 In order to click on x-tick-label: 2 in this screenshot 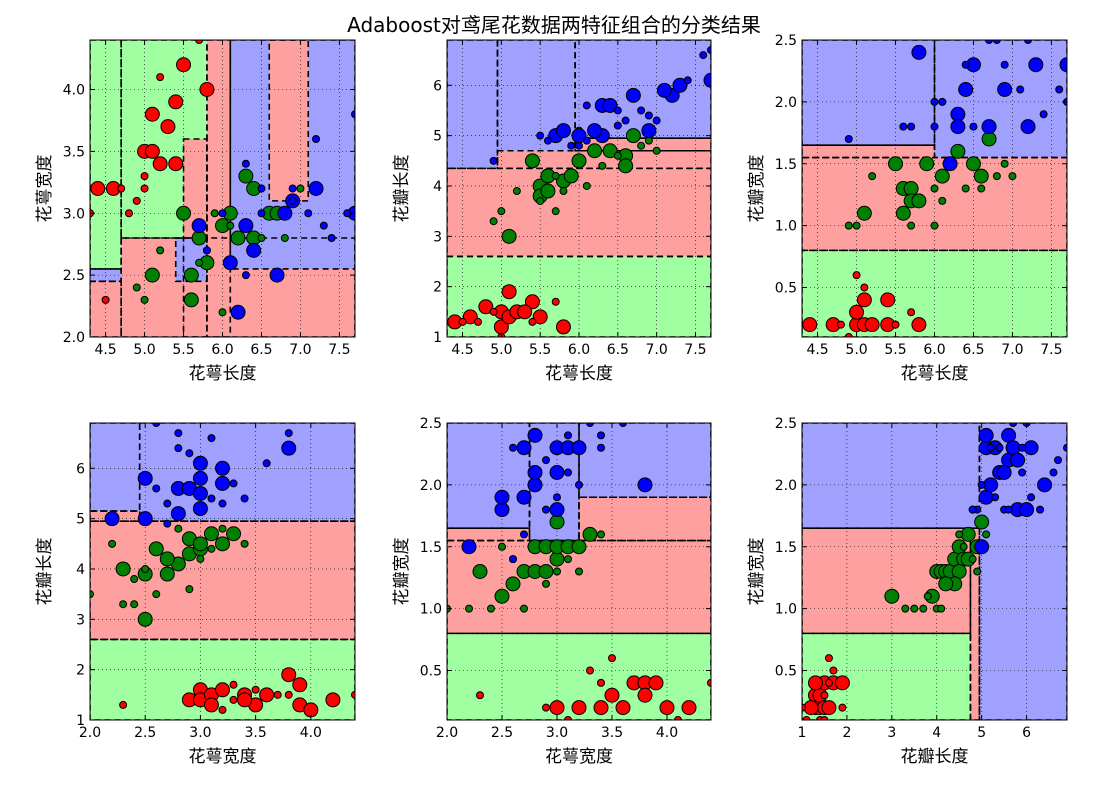, I will do `click(846, 733)`.